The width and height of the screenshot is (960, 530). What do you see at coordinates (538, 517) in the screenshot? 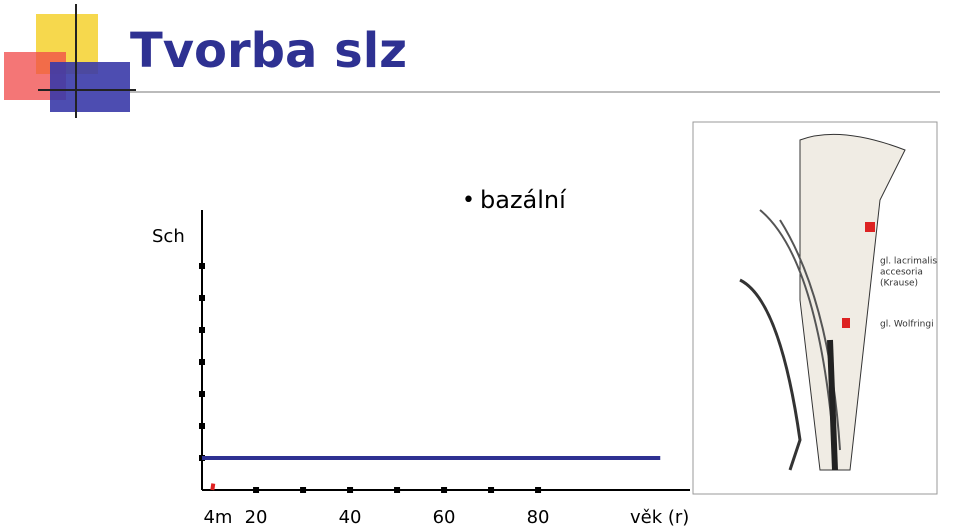
I see `x-tick-label: 80` at bounding box center [538, 517].